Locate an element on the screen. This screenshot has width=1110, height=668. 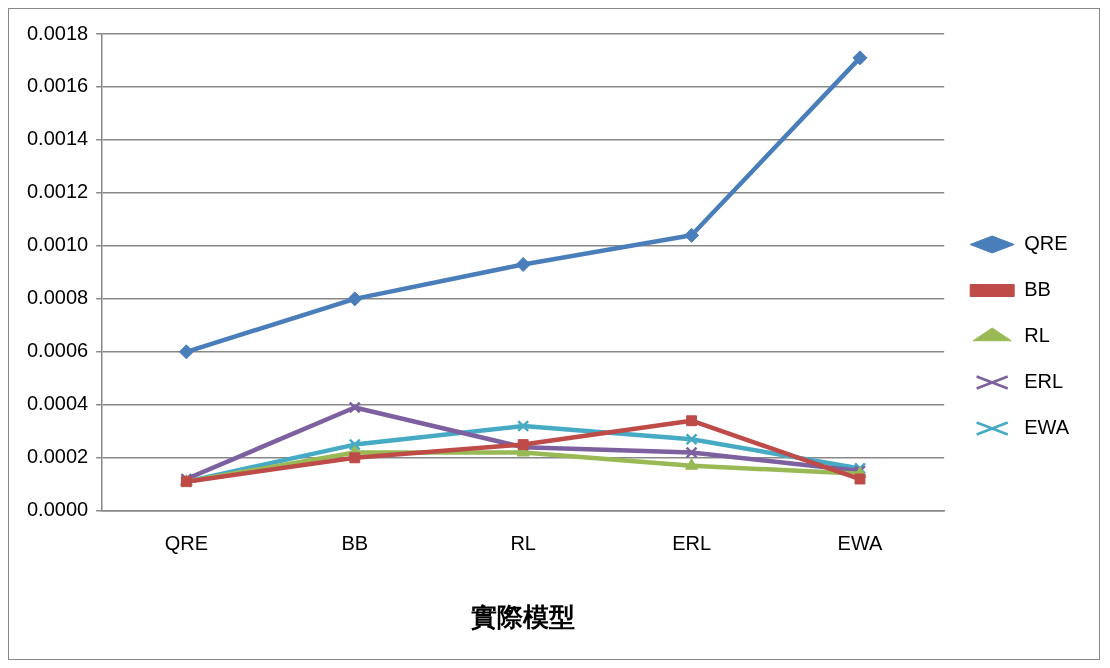
y-tick-label: 0.0010 is located at coordinates (58, 244).